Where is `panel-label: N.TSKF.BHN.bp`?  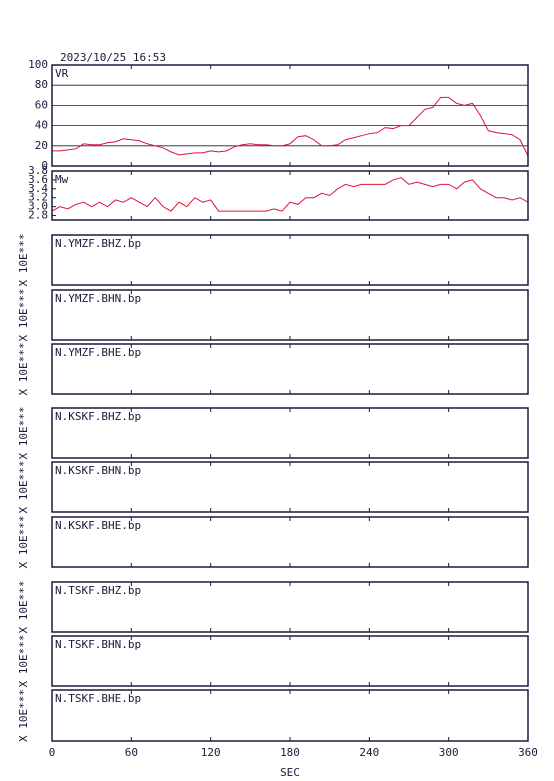
panel-label: N.TSKF.BHN.bp is located at coordinates (98, 644).